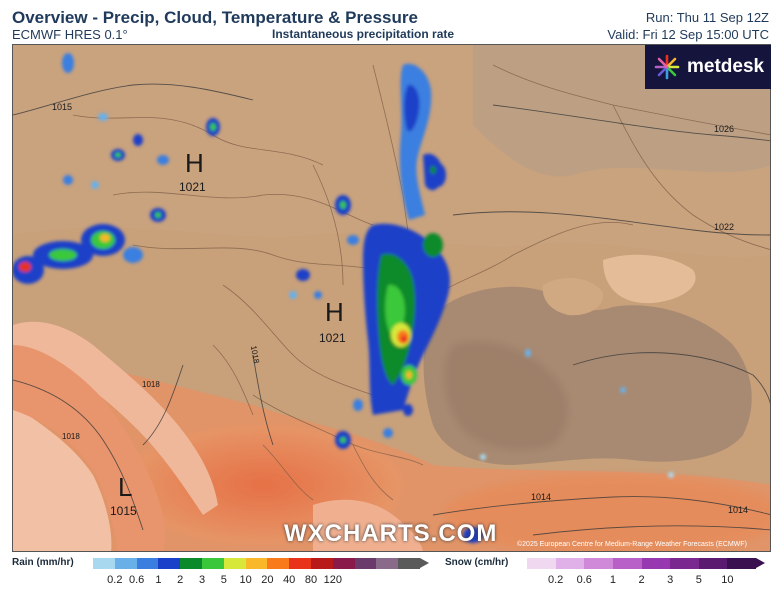  I want to click on isobar-label: 1026, so click(724, 129).